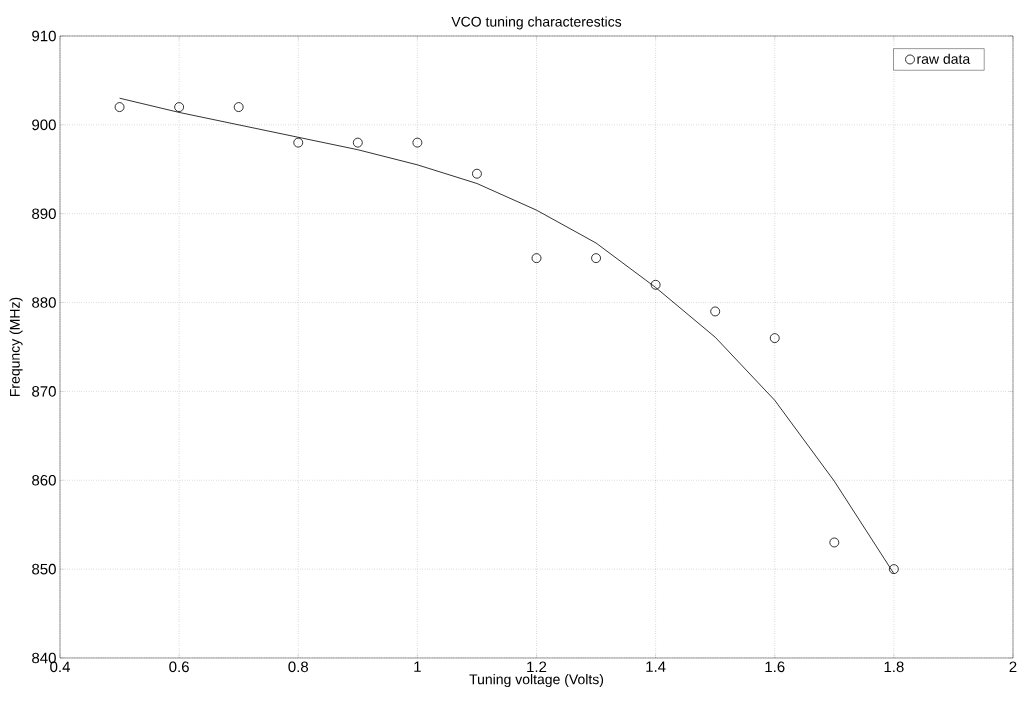  Describe the element at coordinates (536, 23) in the screenshot. I see `chart-title: VCO tuning characterestics` at that location.